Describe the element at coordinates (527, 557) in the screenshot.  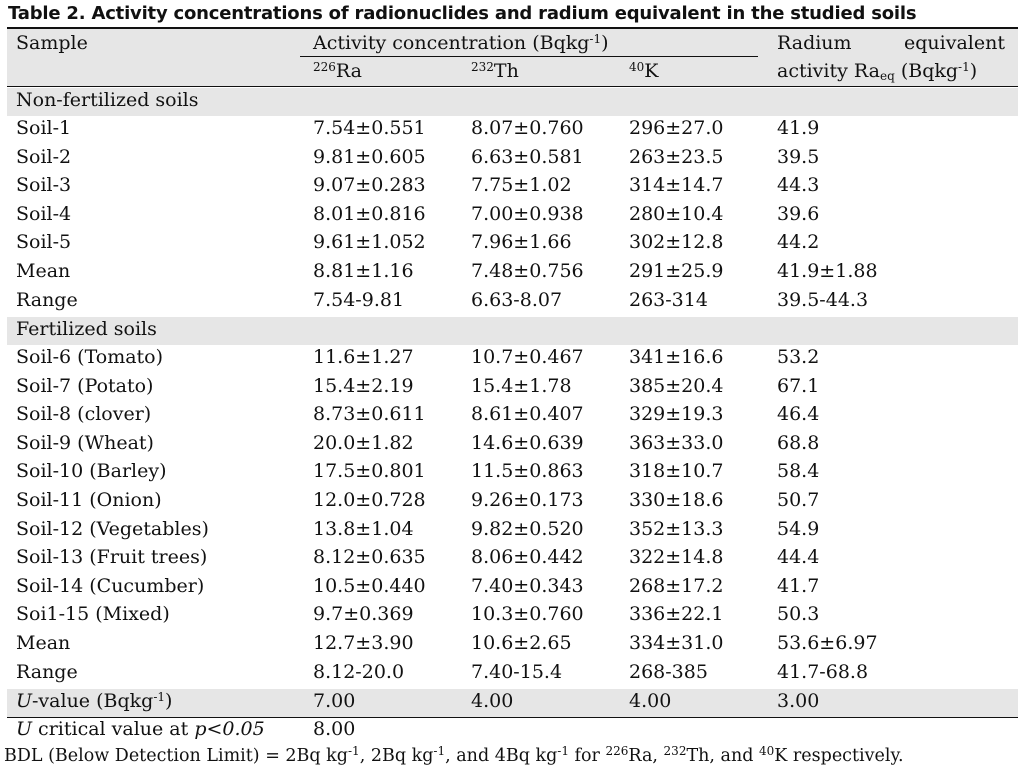
I see `cell-th232: 8.06±0.442` at that location.